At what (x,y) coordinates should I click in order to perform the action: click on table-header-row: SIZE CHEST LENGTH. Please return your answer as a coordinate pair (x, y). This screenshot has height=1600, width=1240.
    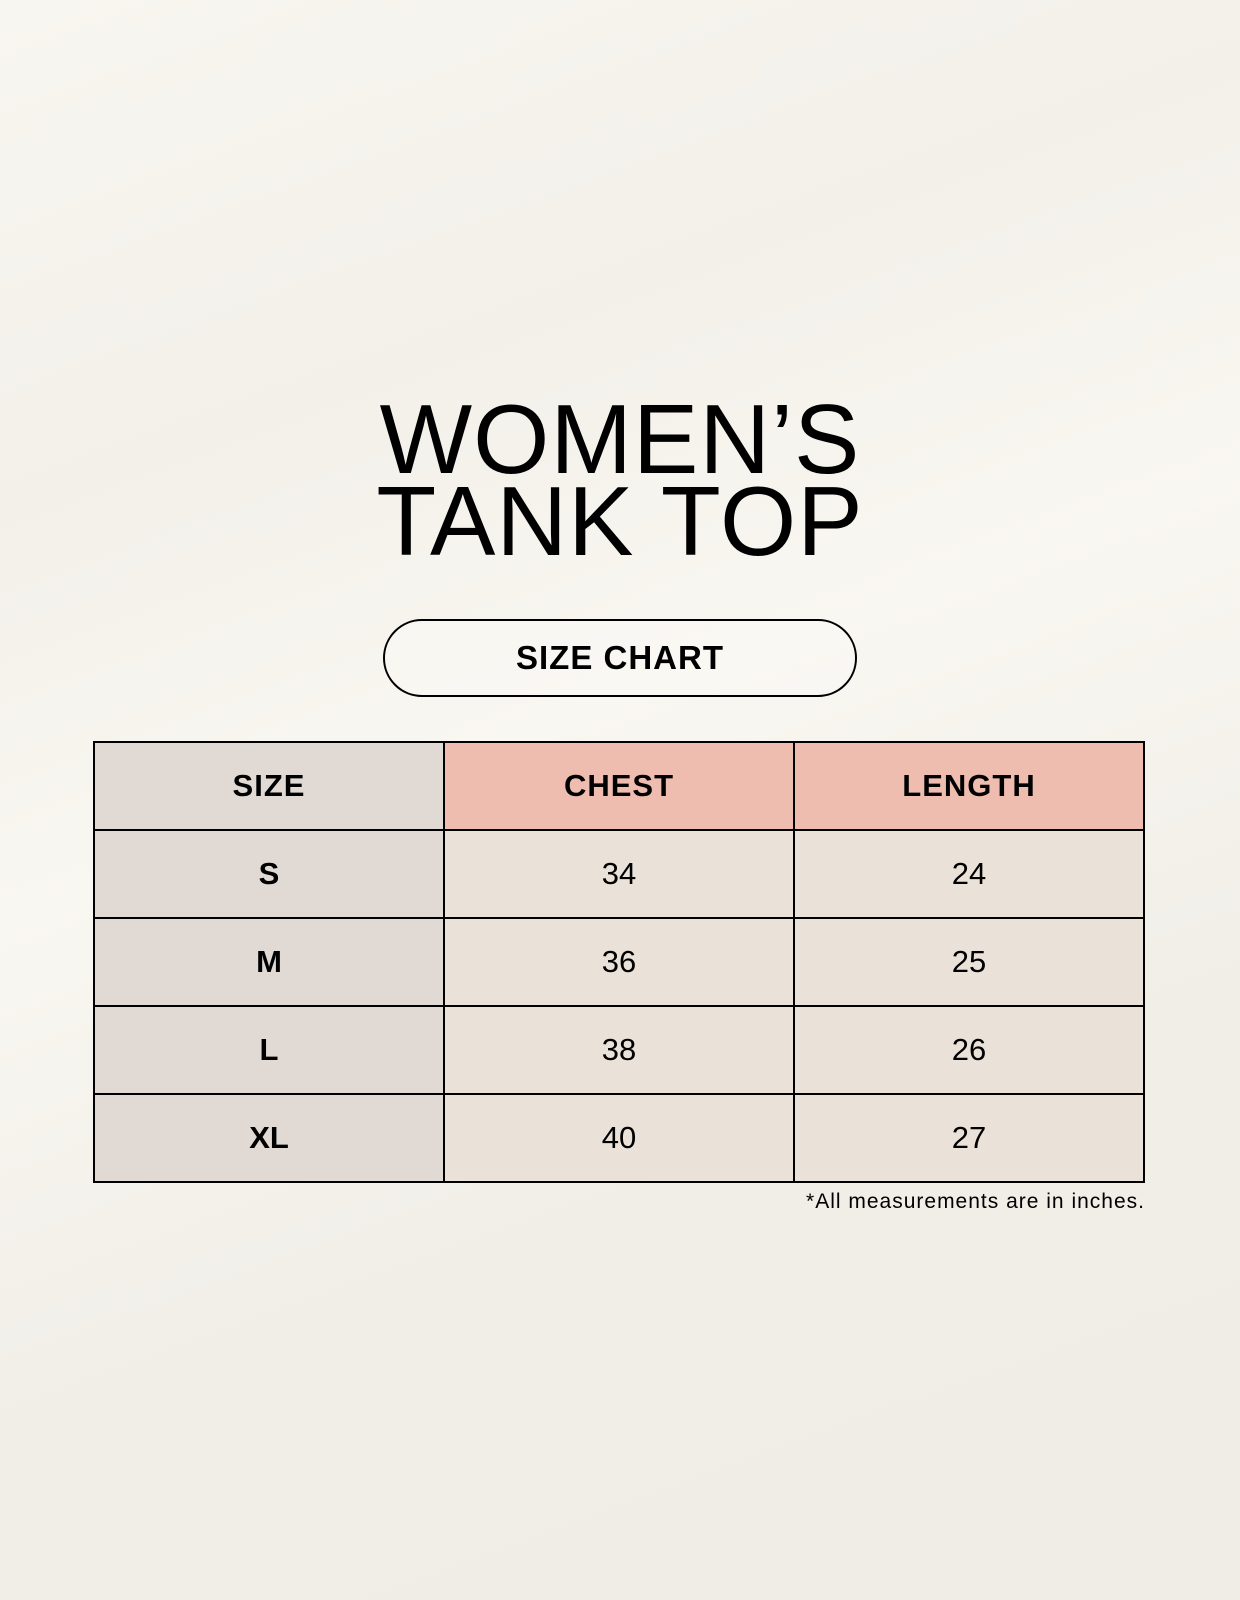
    Looking at the image, I should click on (619, 786).